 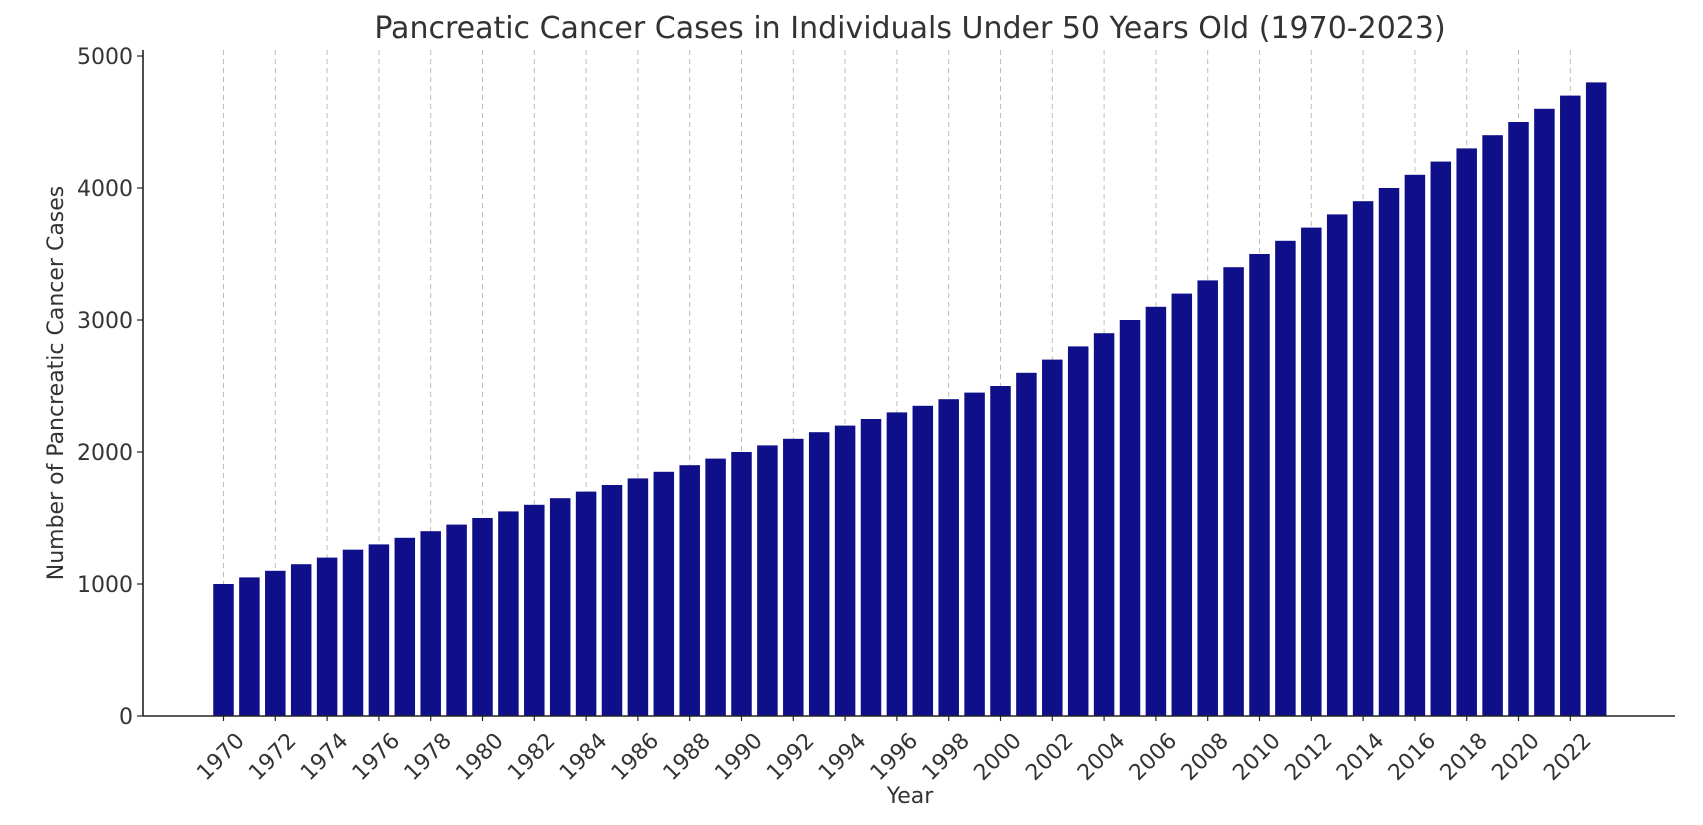 What do you see at coordinates (1101, 757) in the screenshot?
I see `x-tick-label-2004: 2004` at bounding box center [1101, 757].